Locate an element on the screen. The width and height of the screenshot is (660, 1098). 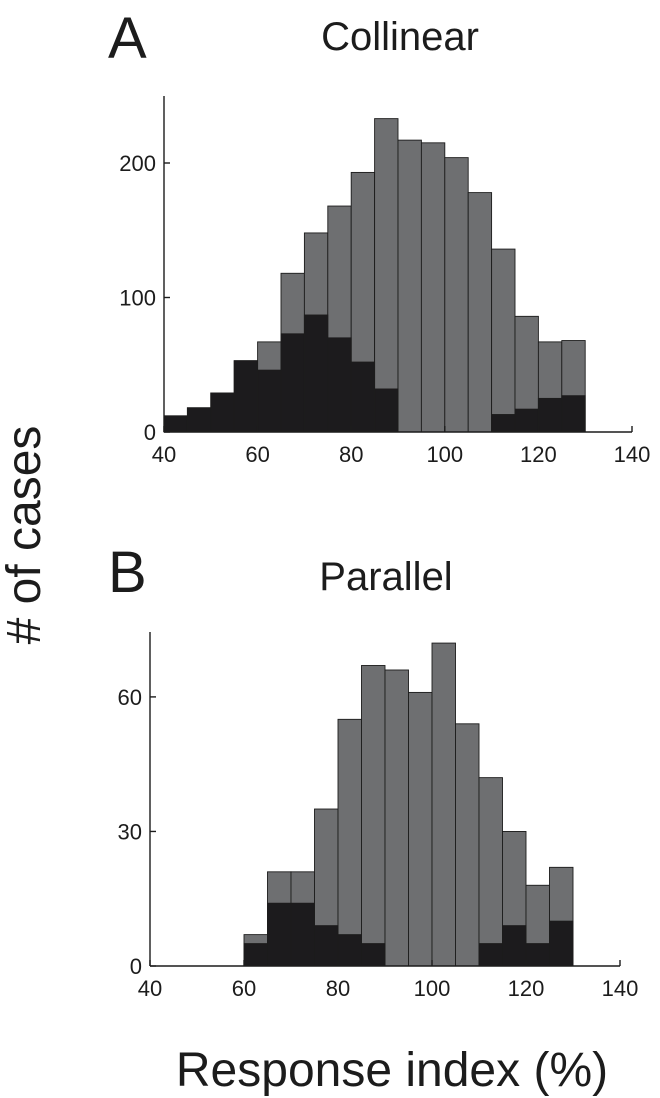
panel-a-x-tick-label-2: 80 is located at coordinates (351, 454).